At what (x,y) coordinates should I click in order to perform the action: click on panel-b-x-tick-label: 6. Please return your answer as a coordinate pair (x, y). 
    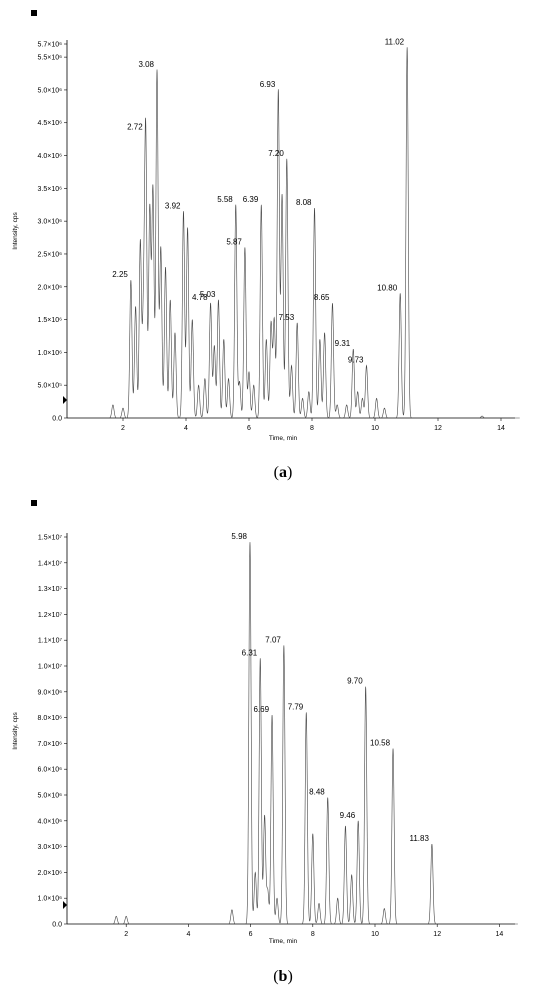
    Looking at the image, I should click on (251, 934).